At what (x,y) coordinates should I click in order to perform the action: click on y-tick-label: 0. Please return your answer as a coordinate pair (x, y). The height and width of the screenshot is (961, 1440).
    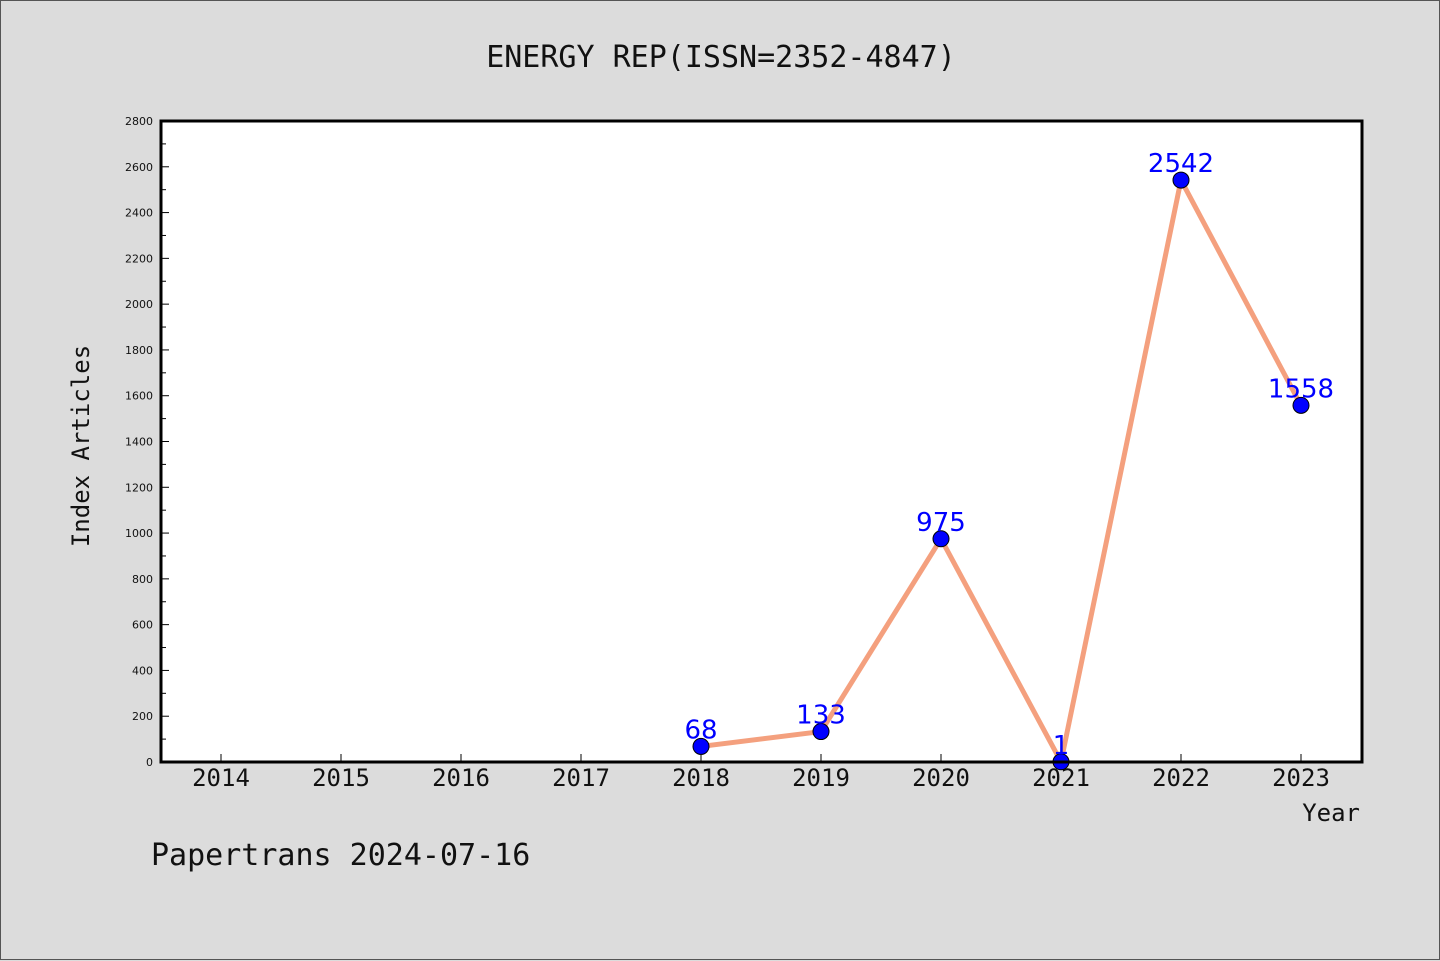
    Looking at the image, I should click on (149, 762).